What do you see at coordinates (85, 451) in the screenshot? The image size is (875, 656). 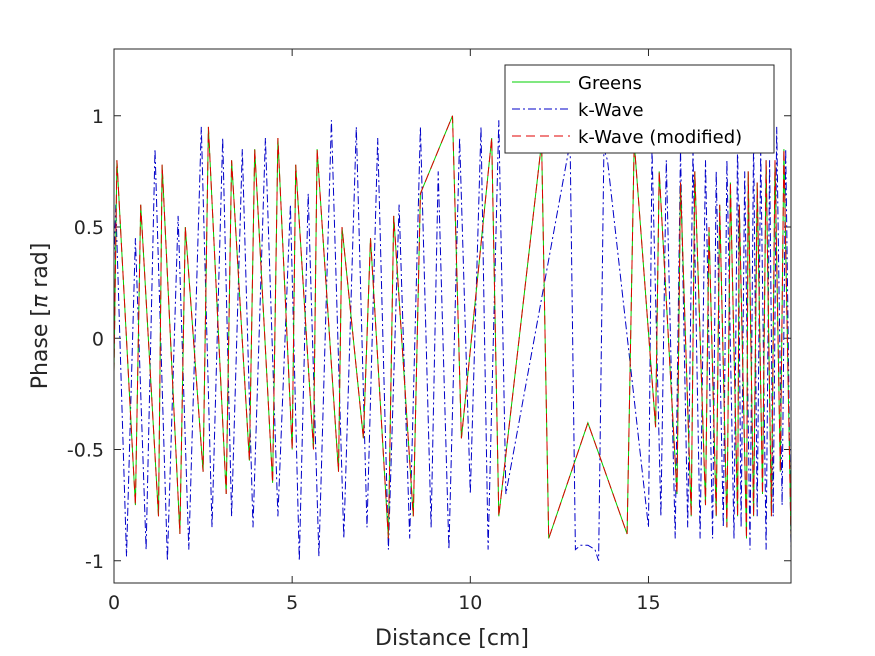 I see `y-tick-label: -0.5` at bounding box center [85, 451].